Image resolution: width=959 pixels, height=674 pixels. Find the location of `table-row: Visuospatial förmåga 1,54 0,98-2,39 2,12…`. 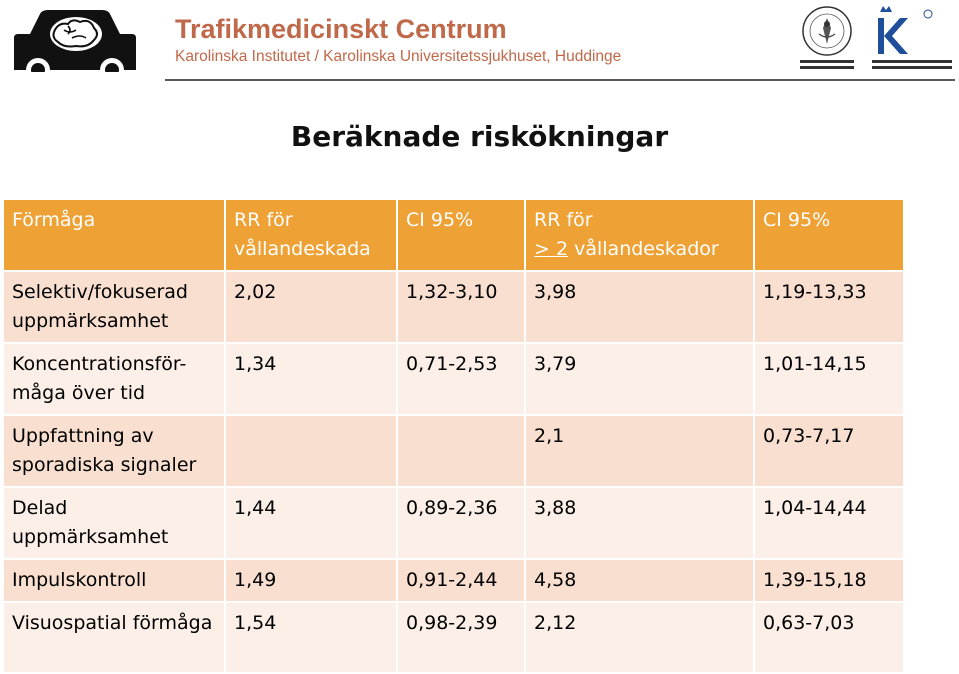

table-row: Visuospatial förmåga 1,54 0,98-2,39 2,12… is located at coordinates (453, 637).